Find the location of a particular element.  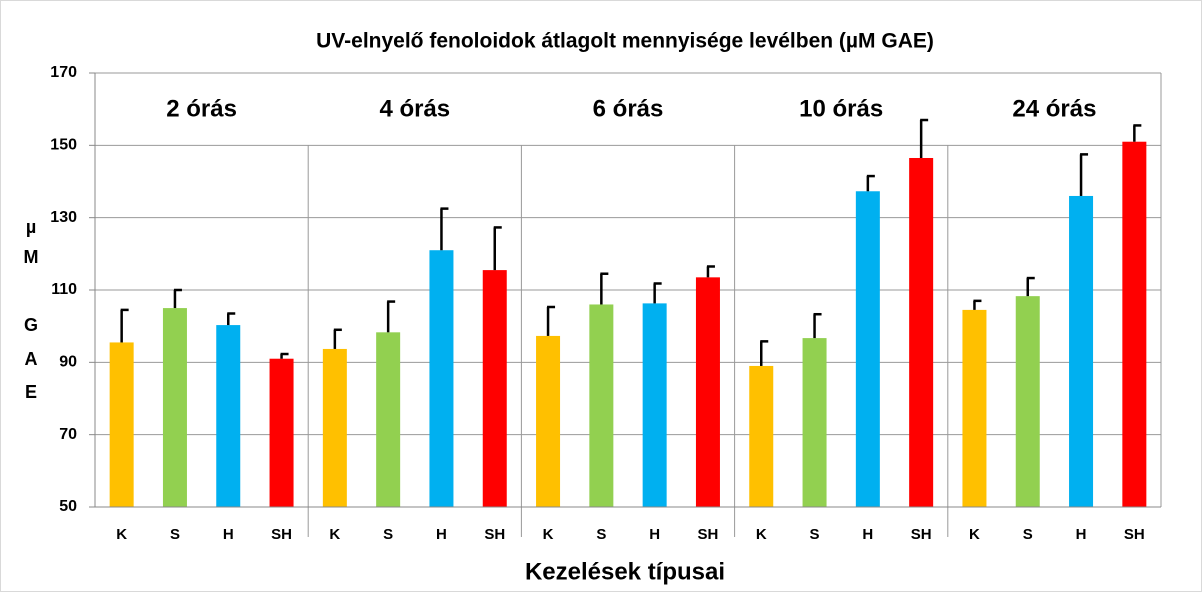

y-tick-label: 90 is located at coordinates (68, 362).